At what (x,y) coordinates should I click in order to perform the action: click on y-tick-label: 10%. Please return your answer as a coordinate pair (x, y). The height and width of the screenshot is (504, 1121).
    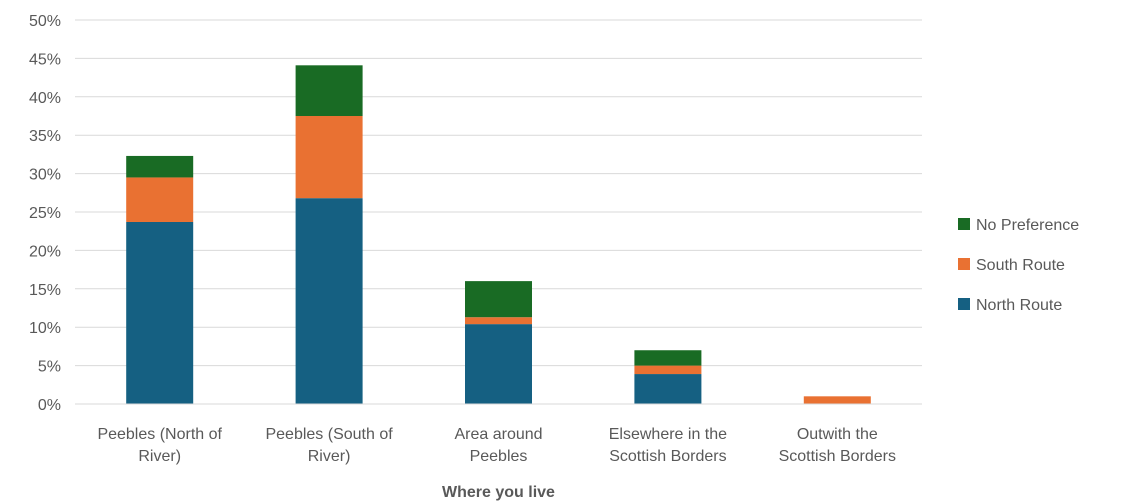
    Looking at the image, I should click on (45, 328).